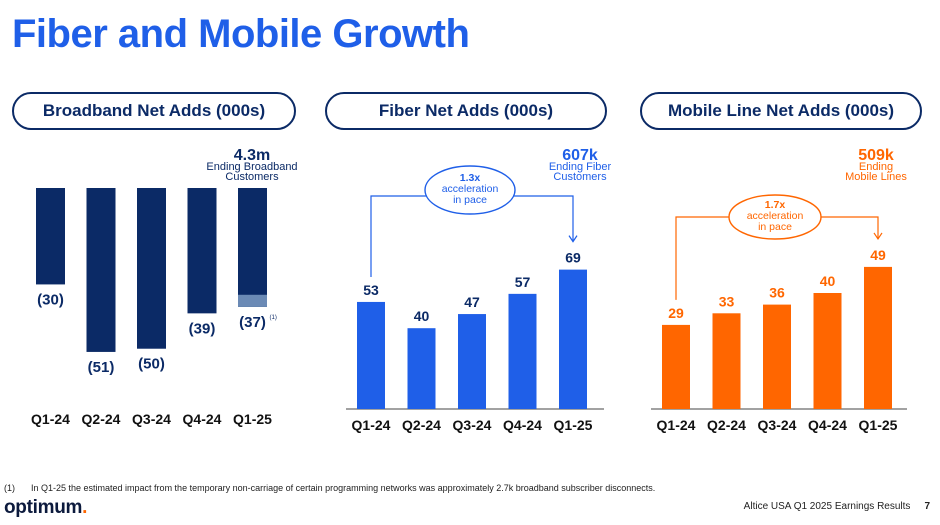 This screenshot has height=525, width=940. What do you see at coordinates (777, 293) in the screenshot?
I see `bar-value-label: 36` at bounding box center [777, 293].